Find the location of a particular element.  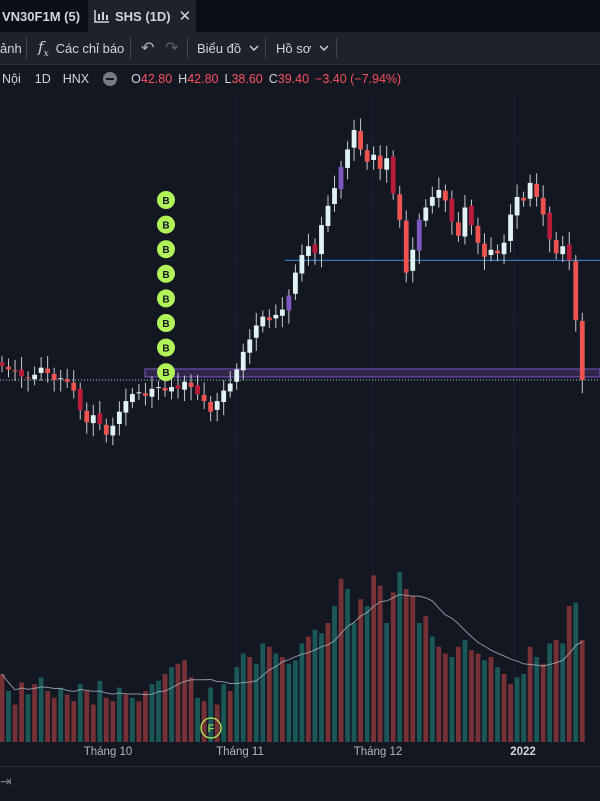

indicators-button: fx Các chỉ báo is located at coordinates (81, 48).